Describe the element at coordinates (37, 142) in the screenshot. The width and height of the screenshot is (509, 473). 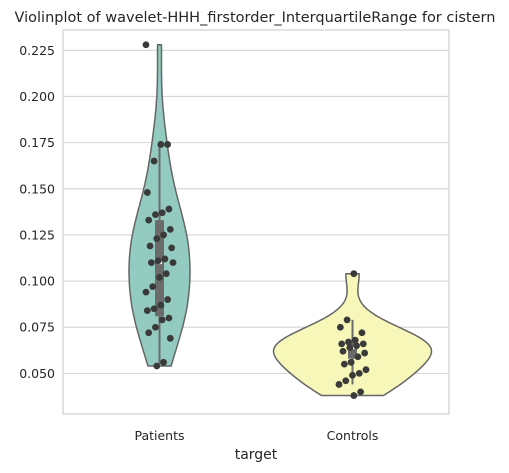
I see `y-tick-label: 0.175` at that location.